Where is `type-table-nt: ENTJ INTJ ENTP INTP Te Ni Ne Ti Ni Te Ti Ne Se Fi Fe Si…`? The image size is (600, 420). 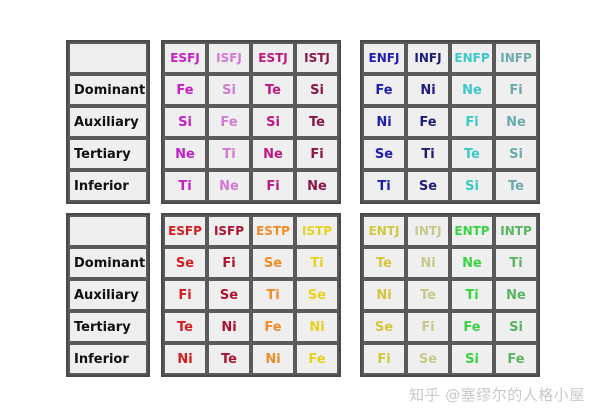 type-table-nt: ENTJ INTJ ENTP INTP Te Ni Ne Ti Ni Te Ti Ne Se Fi Fe Si… is located at coordinates (450, 295).